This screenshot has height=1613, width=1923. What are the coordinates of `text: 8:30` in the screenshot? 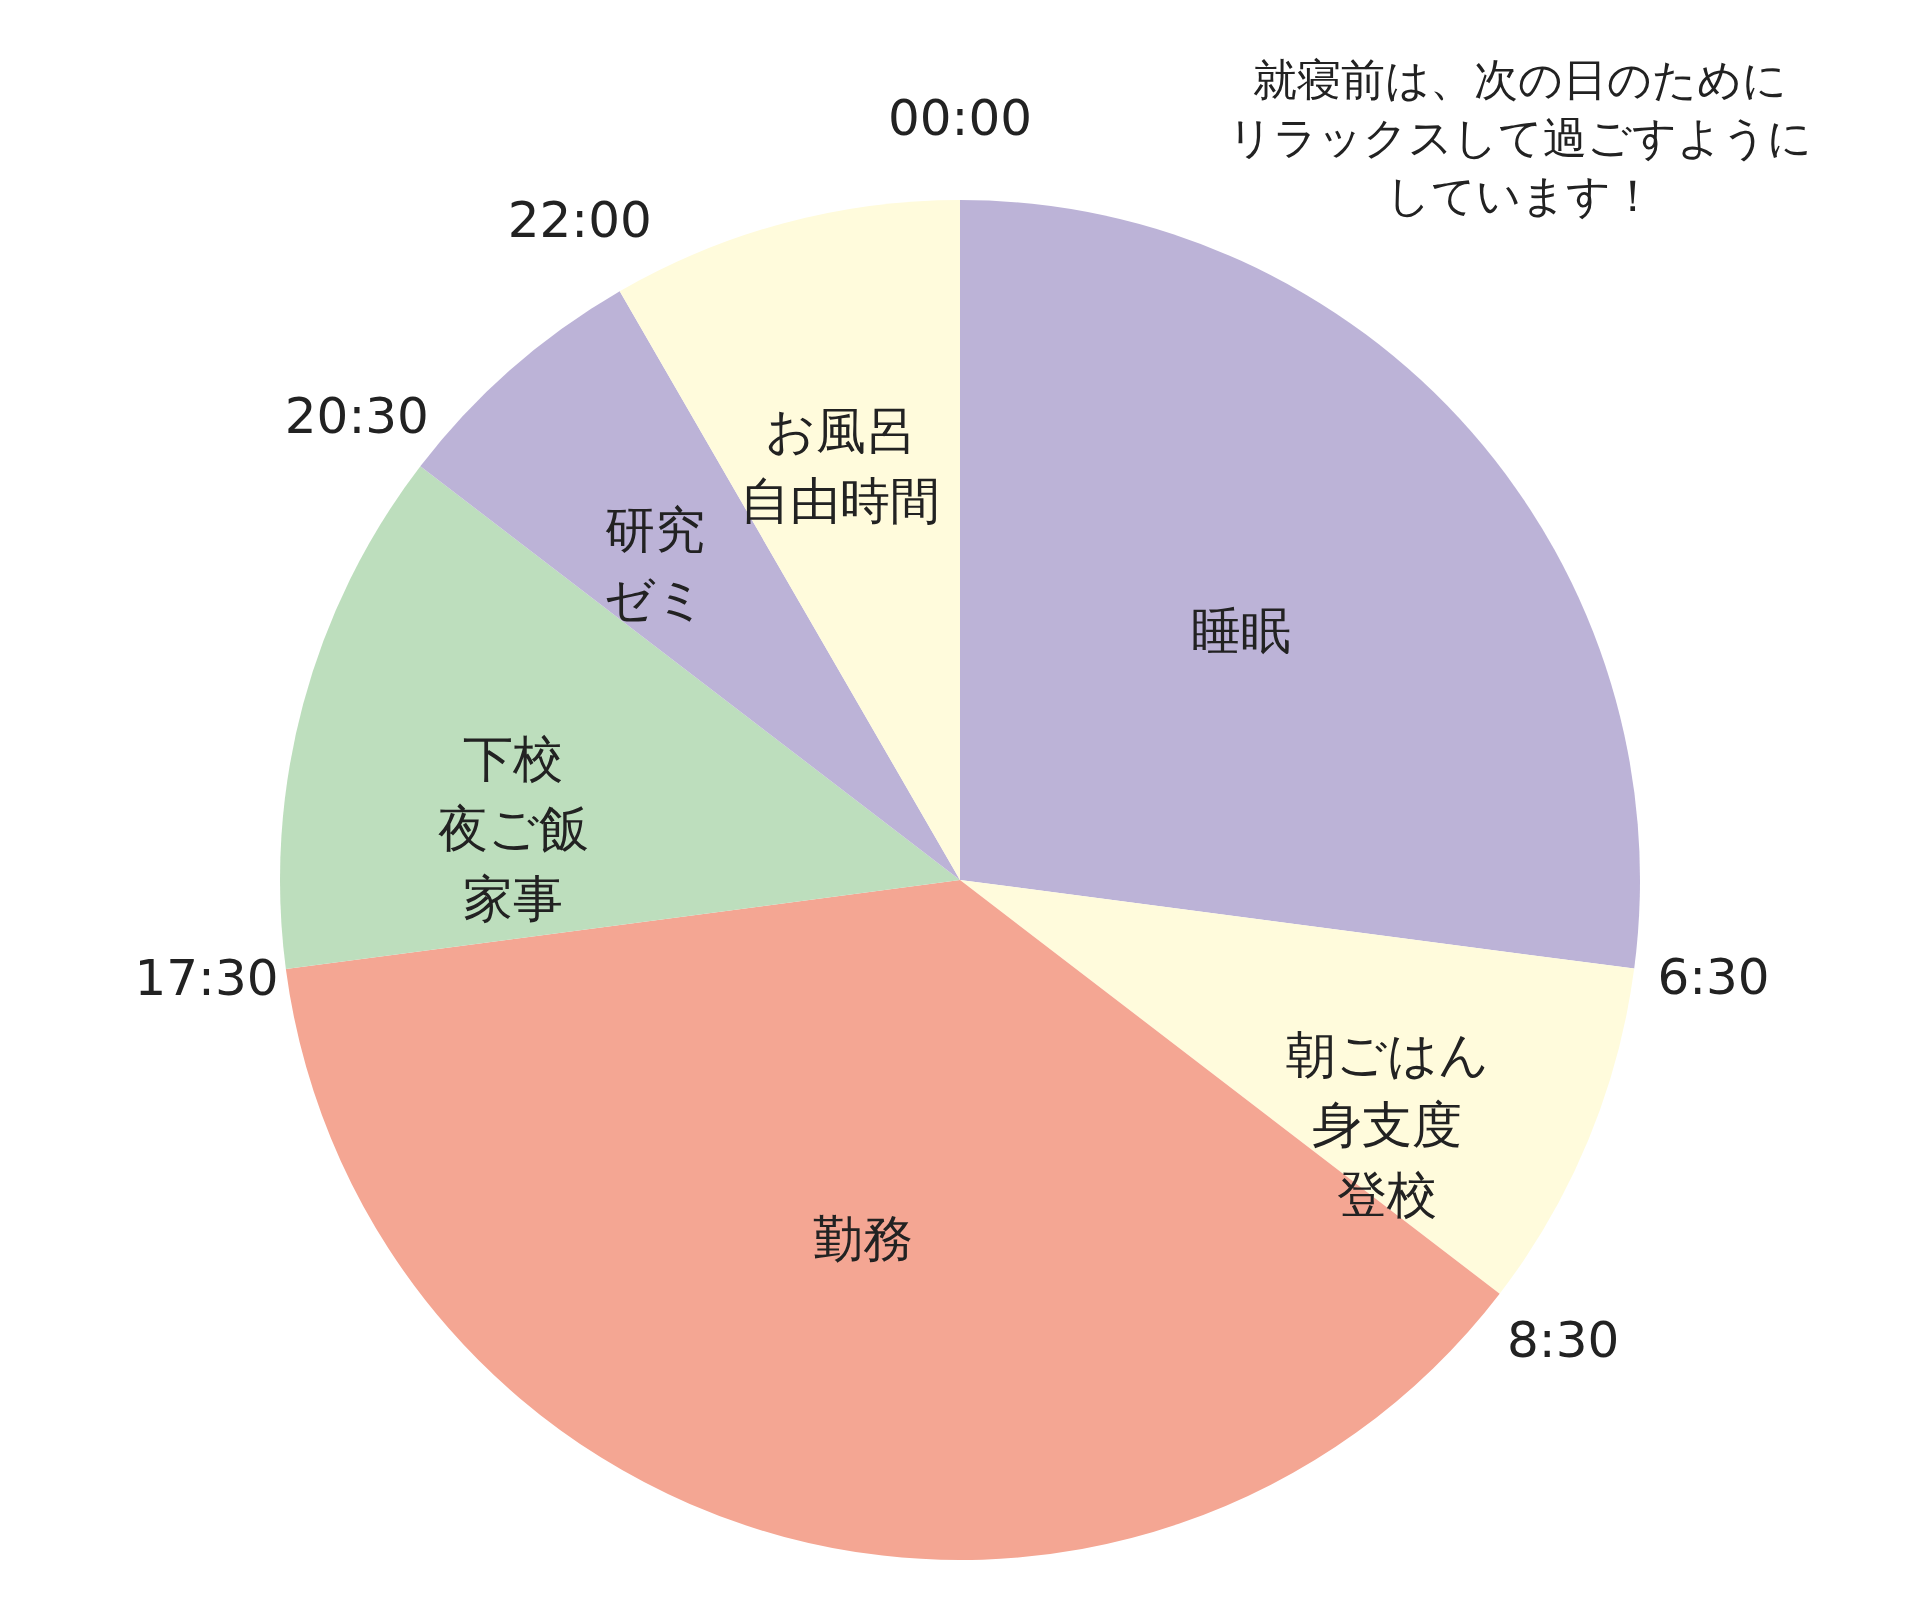 It's located at (1563, 1340).